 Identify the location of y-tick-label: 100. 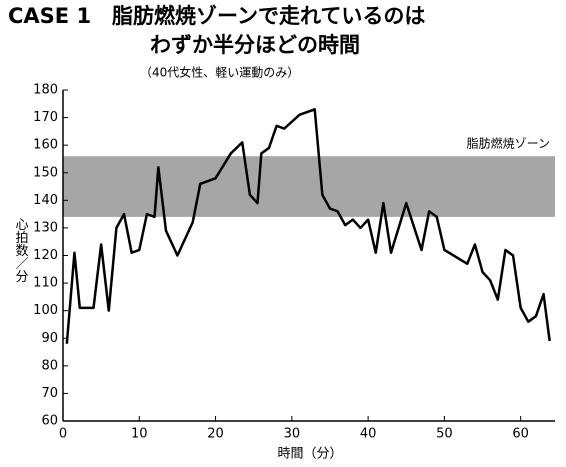
(45, 310).